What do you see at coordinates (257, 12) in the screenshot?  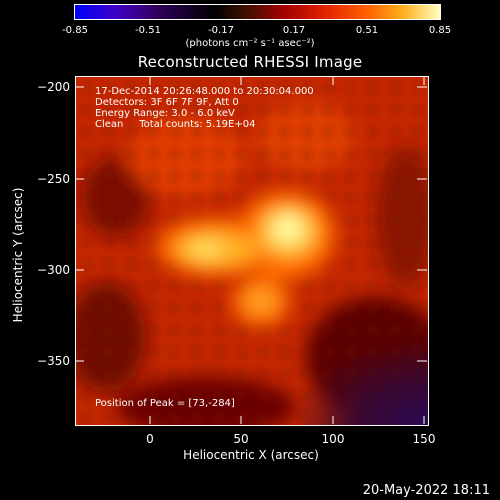 I see `colorbar-gradient` at bounding box center [257, 12].